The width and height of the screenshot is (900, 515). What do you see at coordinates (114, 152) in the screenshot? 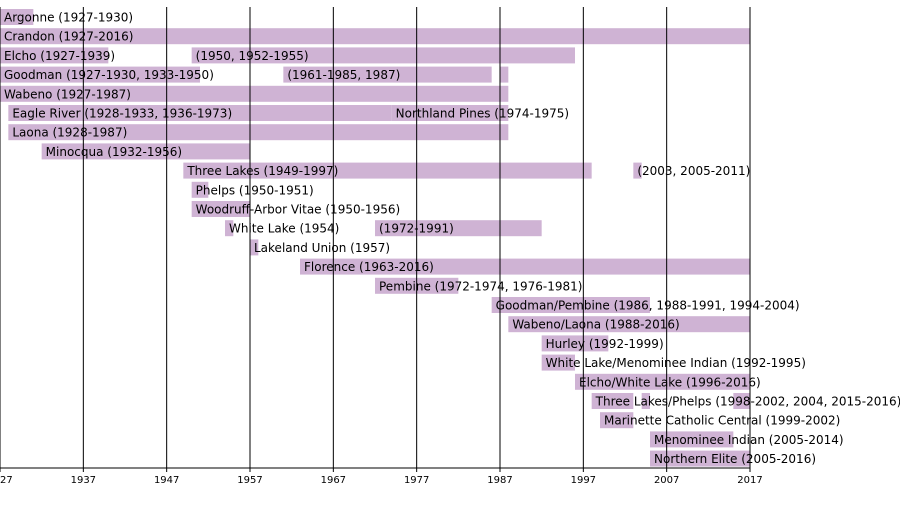
I see `bar-label: Minocqua (1932-1956)` at bounding box center [114, 152].